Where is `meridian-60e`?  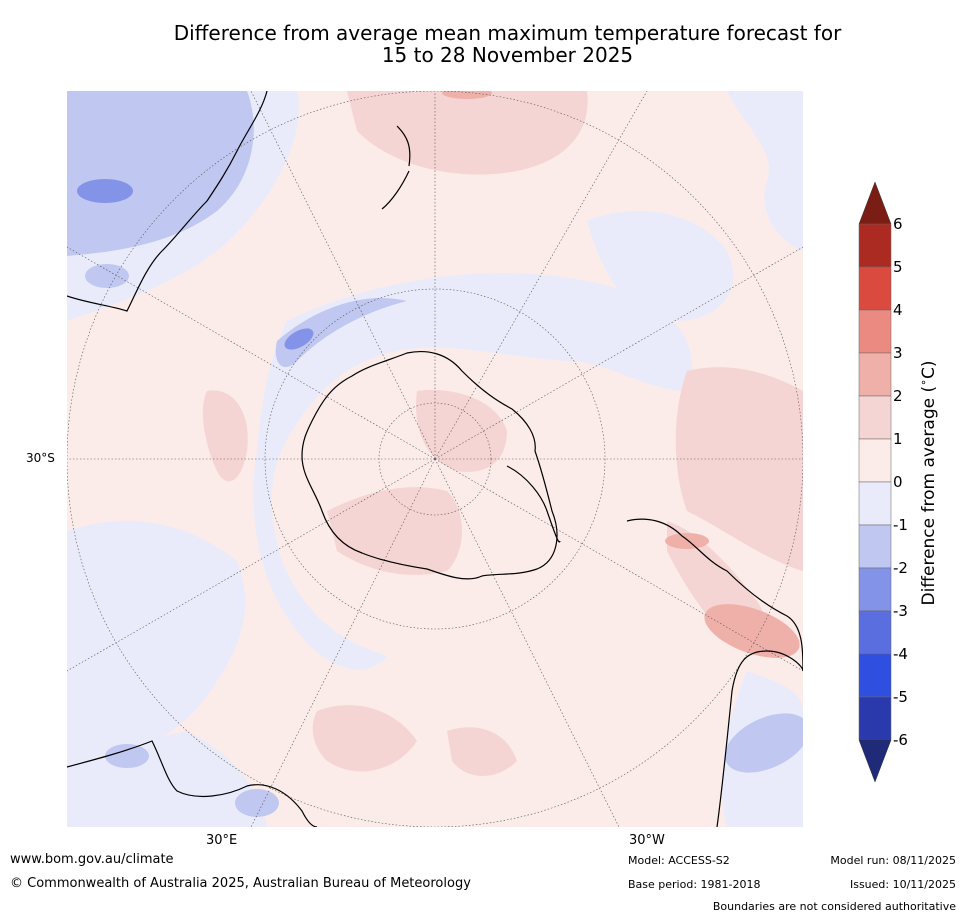
meridian-60e is located at coordinates (251, 565).